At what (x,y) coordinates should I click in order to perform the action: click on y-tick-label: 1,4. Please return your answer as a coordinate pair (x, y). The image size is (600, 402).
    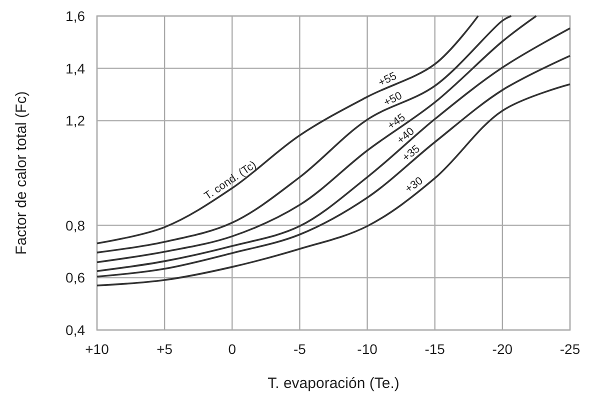
    Looking at the image, I should click on (76, 68).